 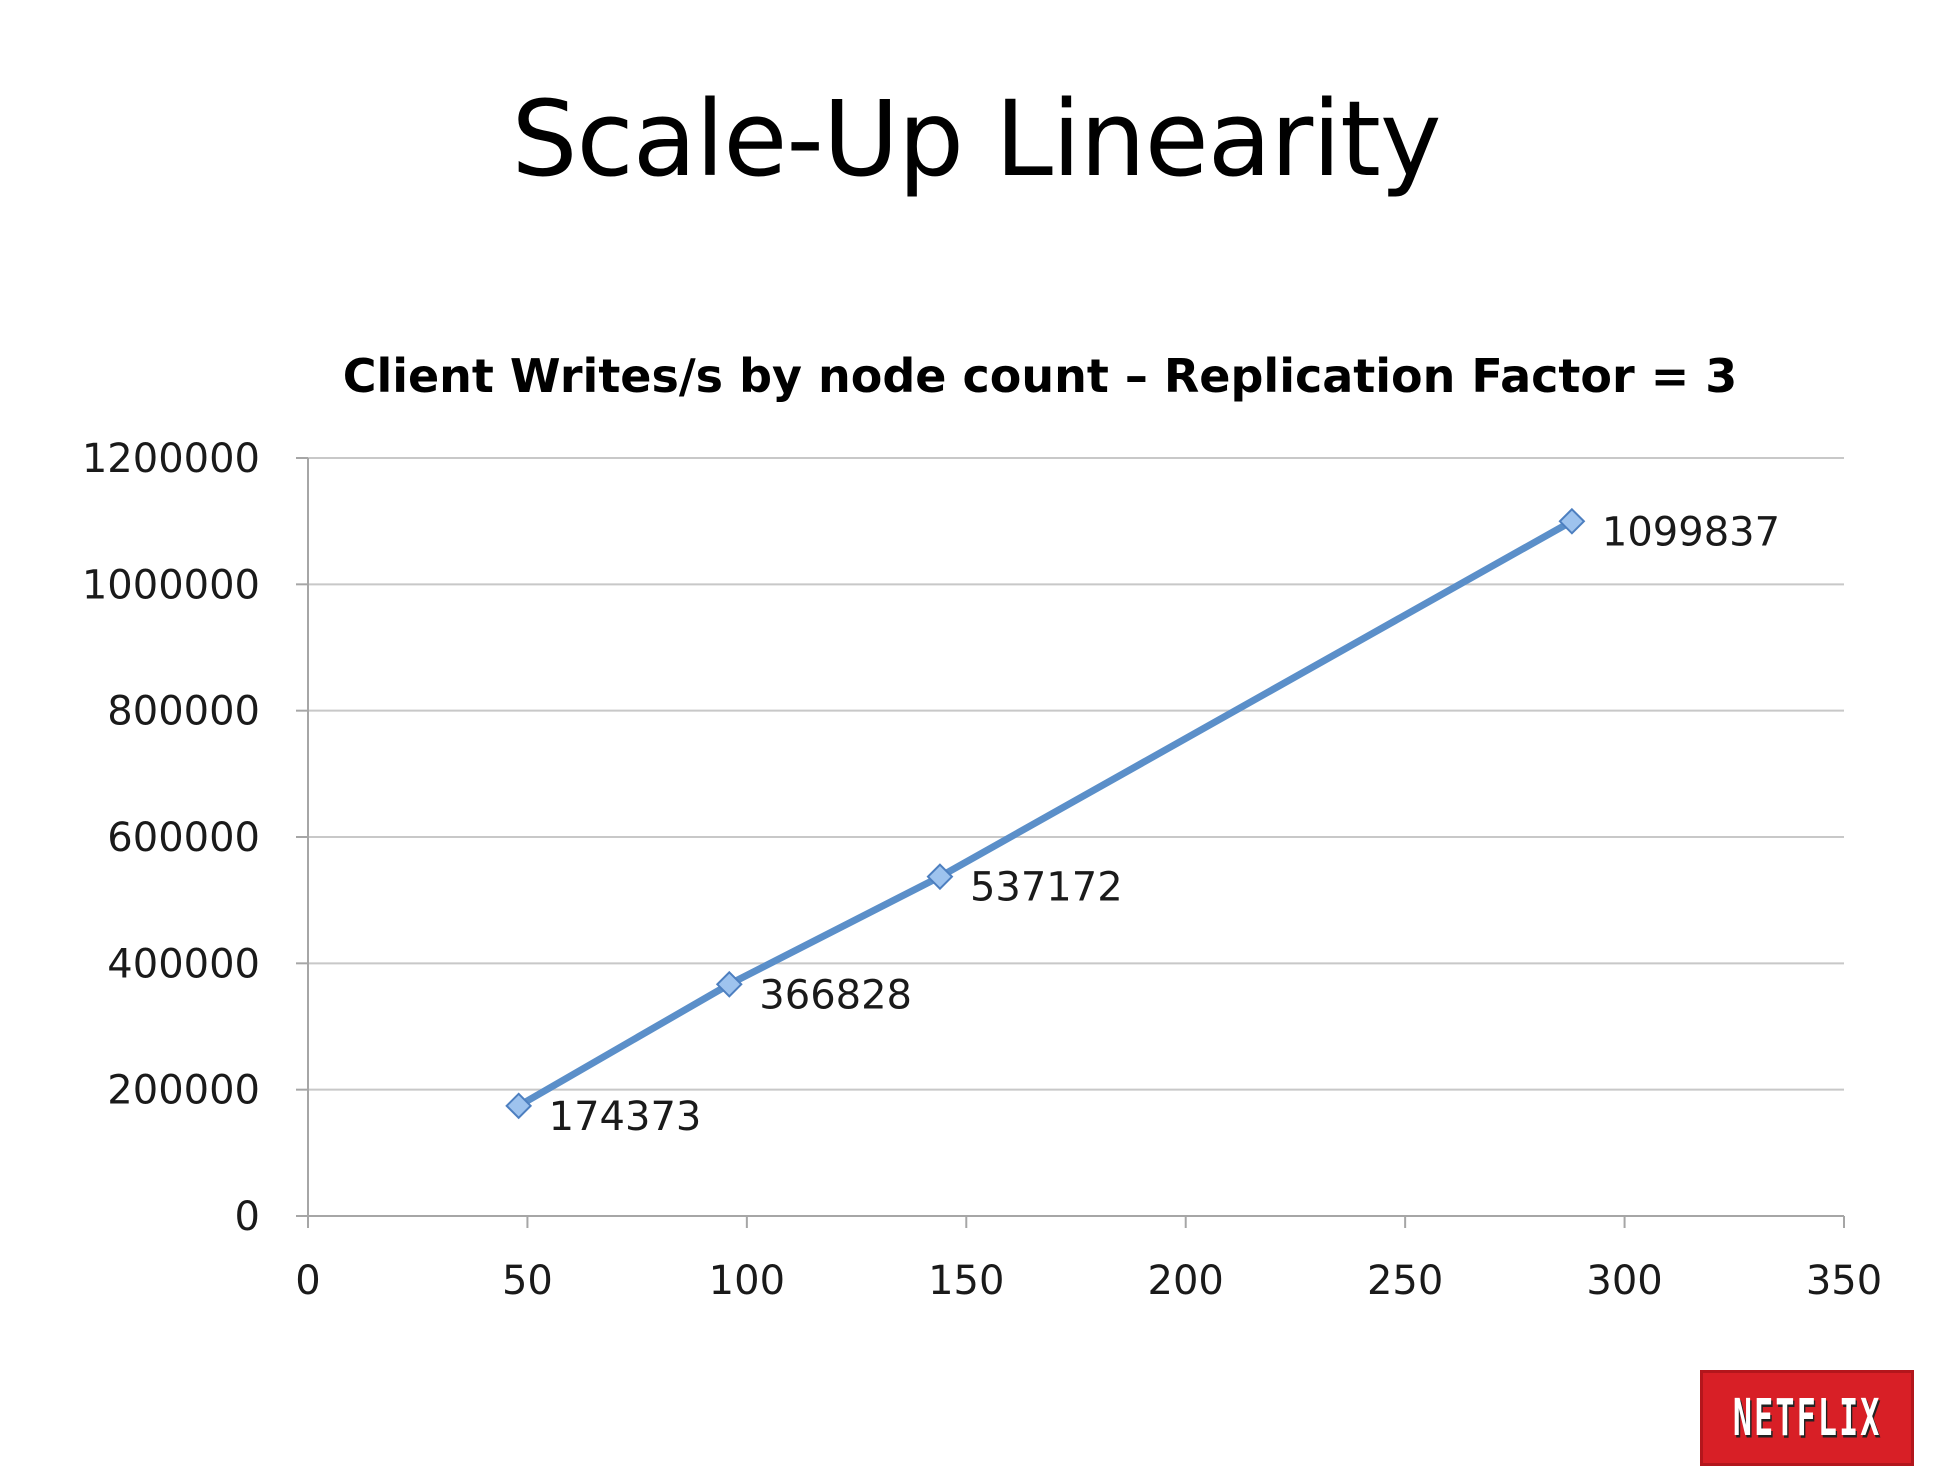 I want to click on x-tick-label: 200, so click(x=1186, y=1281).